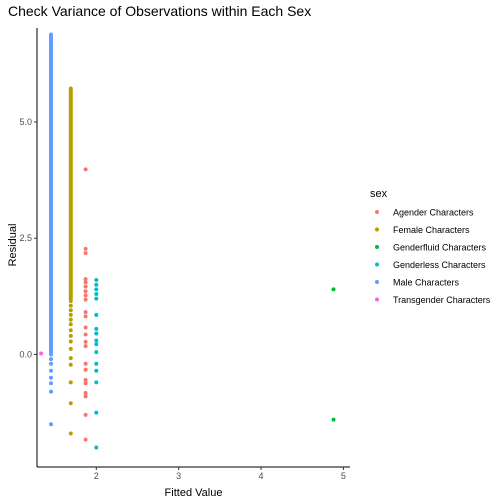 The width and height of the screenshot is (504, 504). I want to click on series-genderless-characters, so click(96, 364).